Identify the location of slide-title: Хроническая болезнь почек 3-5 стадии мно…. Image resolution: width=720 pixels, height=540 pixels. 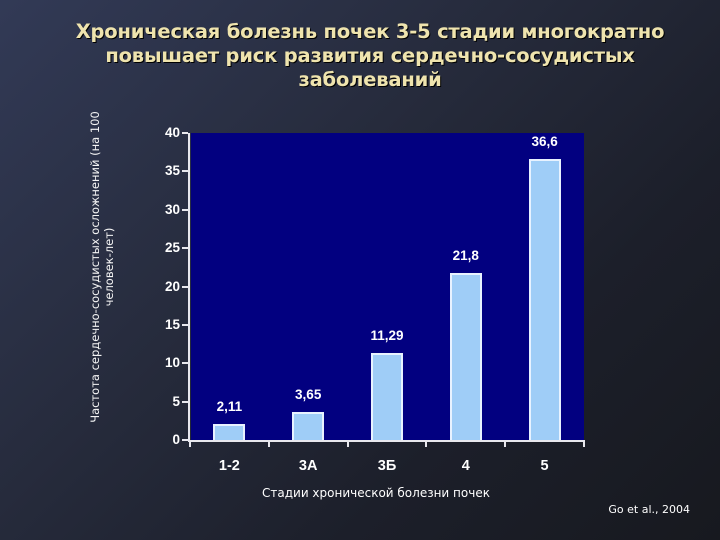
(370, 55).